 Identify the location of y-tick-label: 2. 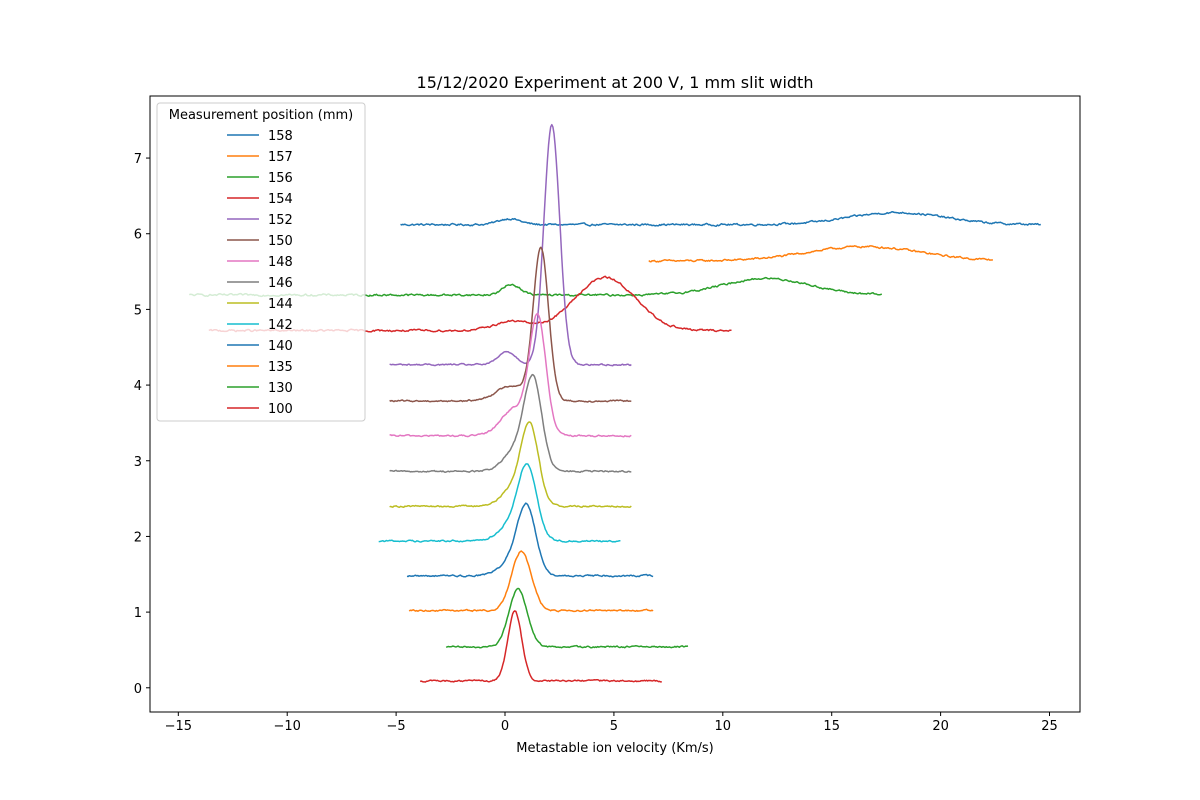
(138, 537).